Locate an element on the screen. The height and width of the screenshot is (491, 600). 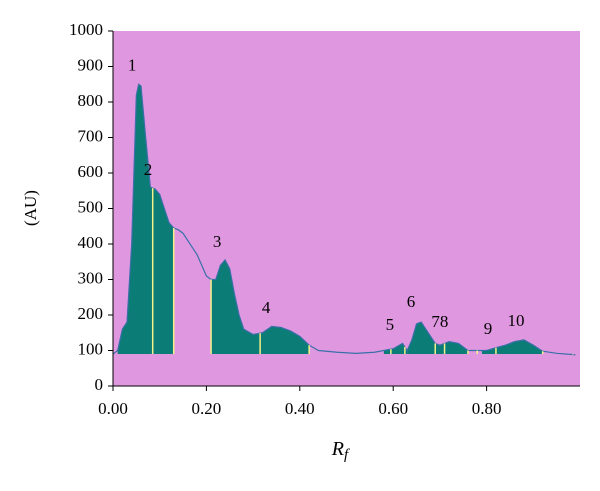
x-tick-label: 0.80 is located at coordinates (487, 408).